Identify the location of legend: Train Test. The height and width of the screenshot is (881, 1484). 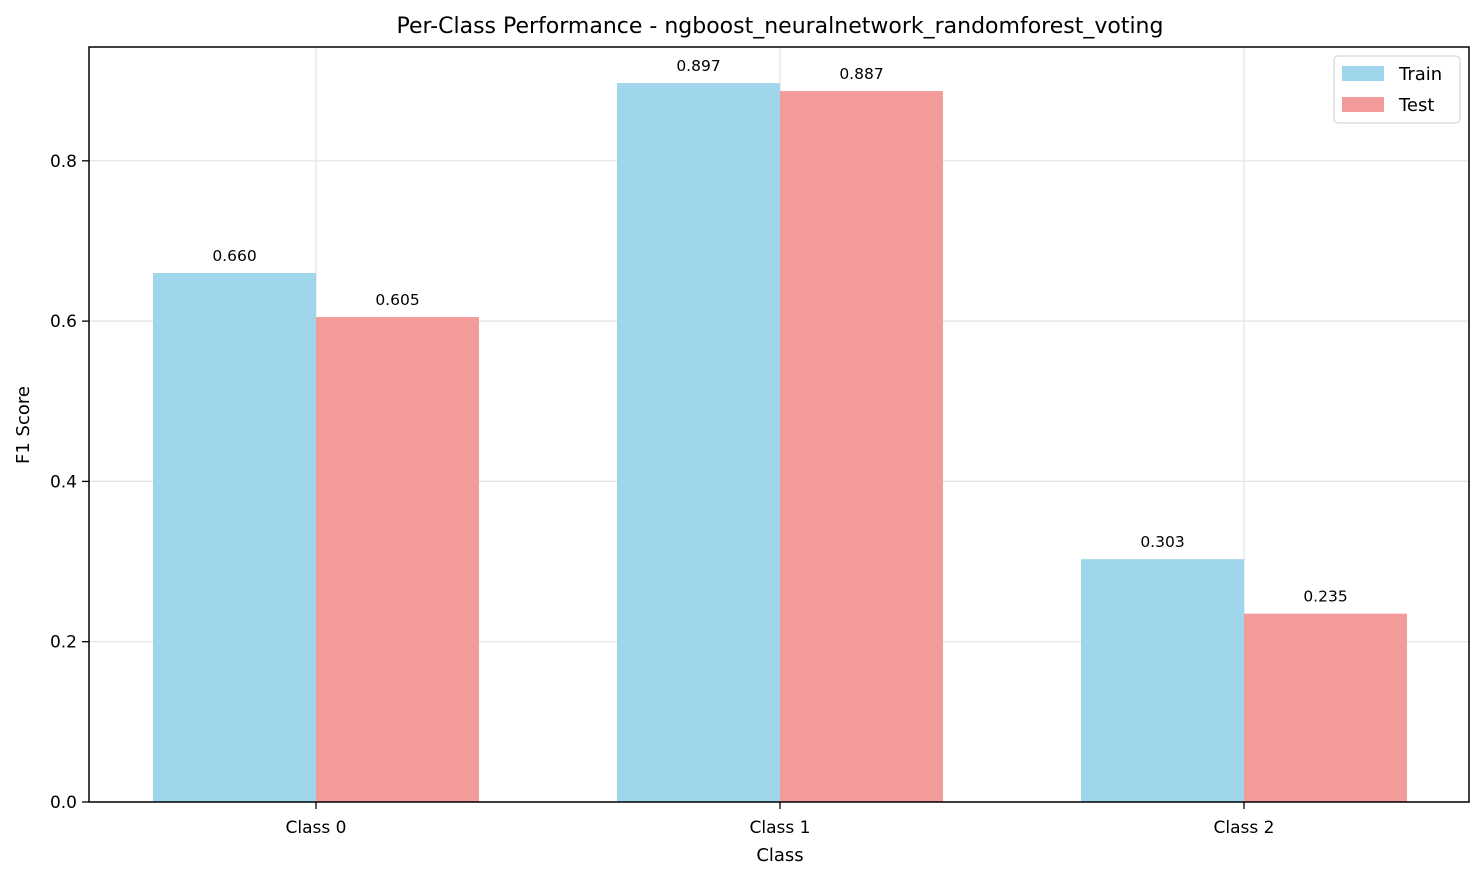
(1397, 89).